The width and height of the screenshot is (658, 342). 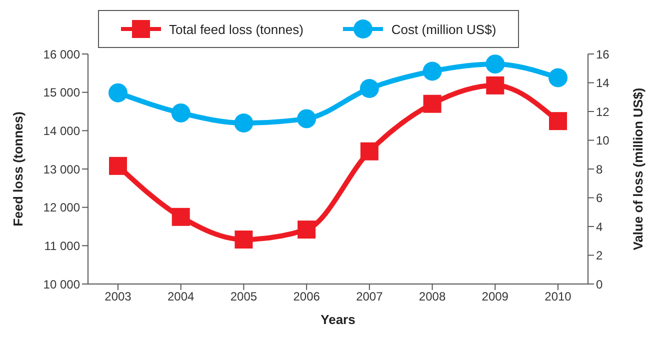 I want to click on y-tick-label: 10 000, so click(x=61, y=284).